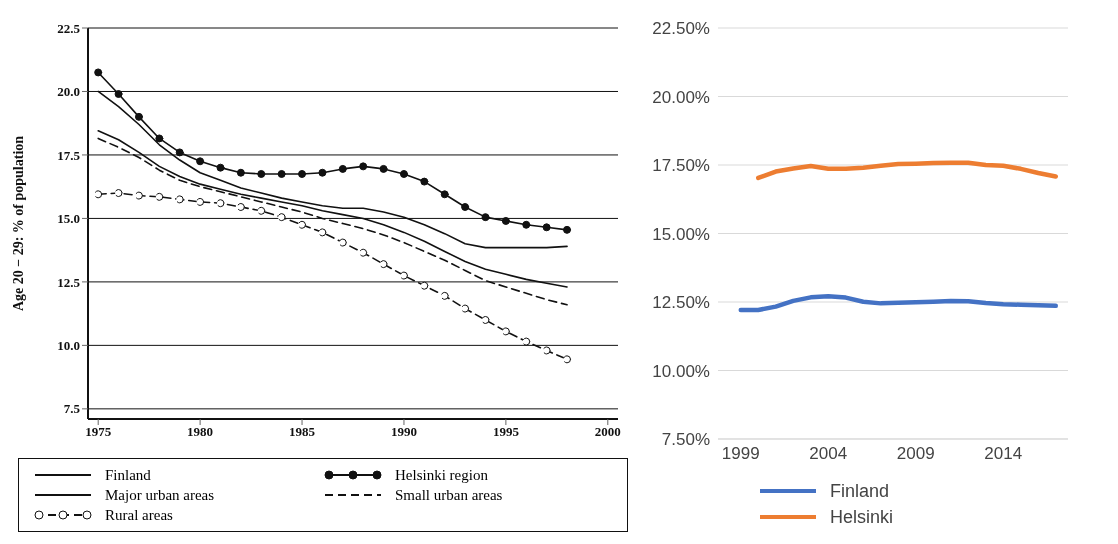 This screenshot has width=1118, height=544. Describe the element at coordinates (18, 223) in the screenshot. I see `y-axis-title: Age 20 − 29: % of population` at that location.